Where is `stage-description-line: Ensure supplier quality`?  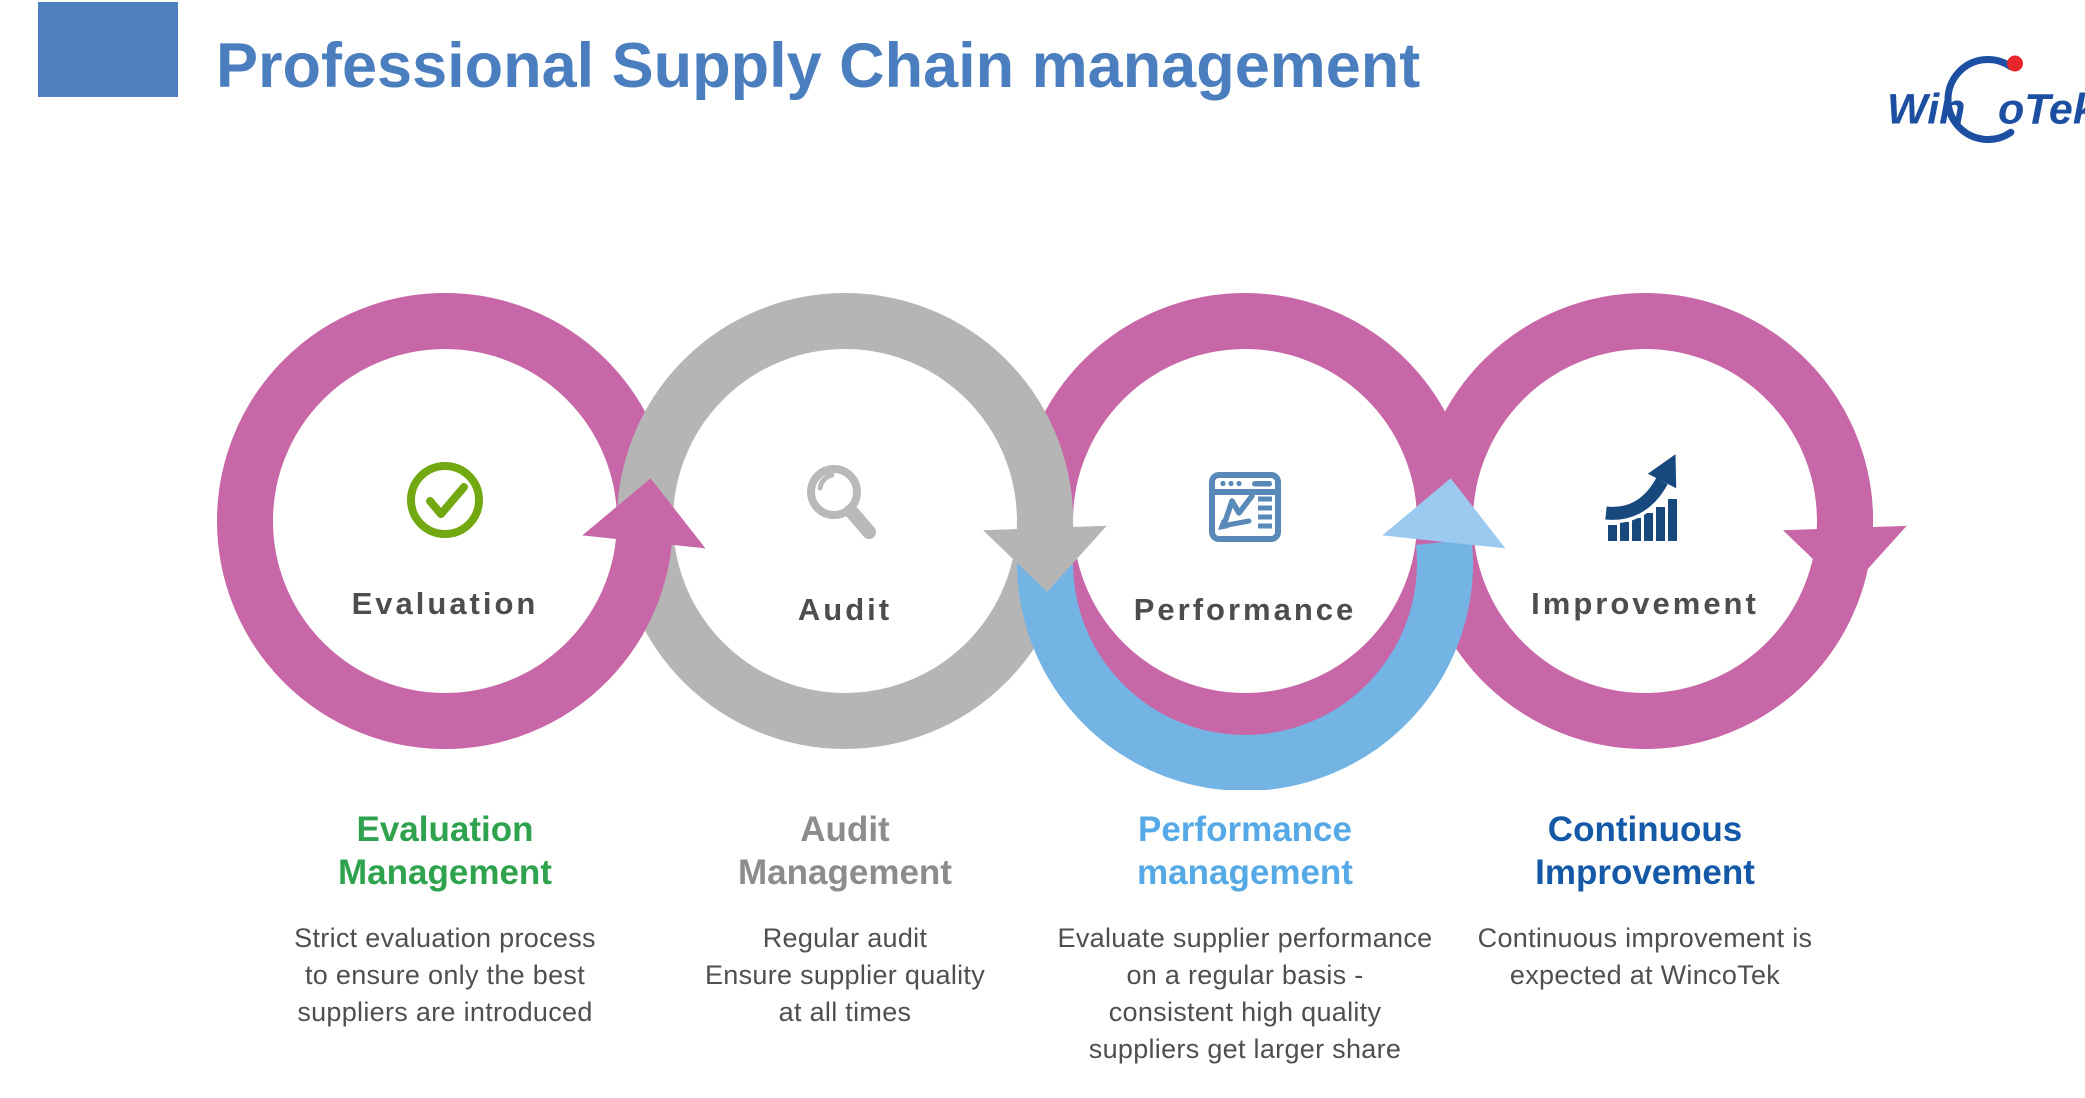
stage-description-line: Ensure supplier quality is located at coordinates (845, 975).